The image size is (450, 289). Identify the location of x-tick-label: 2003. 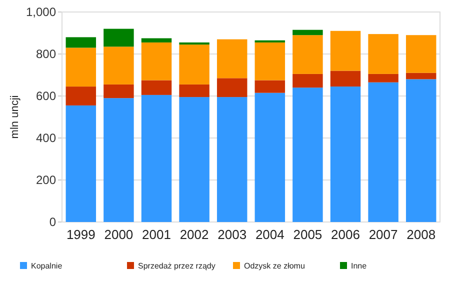
(232, 234).